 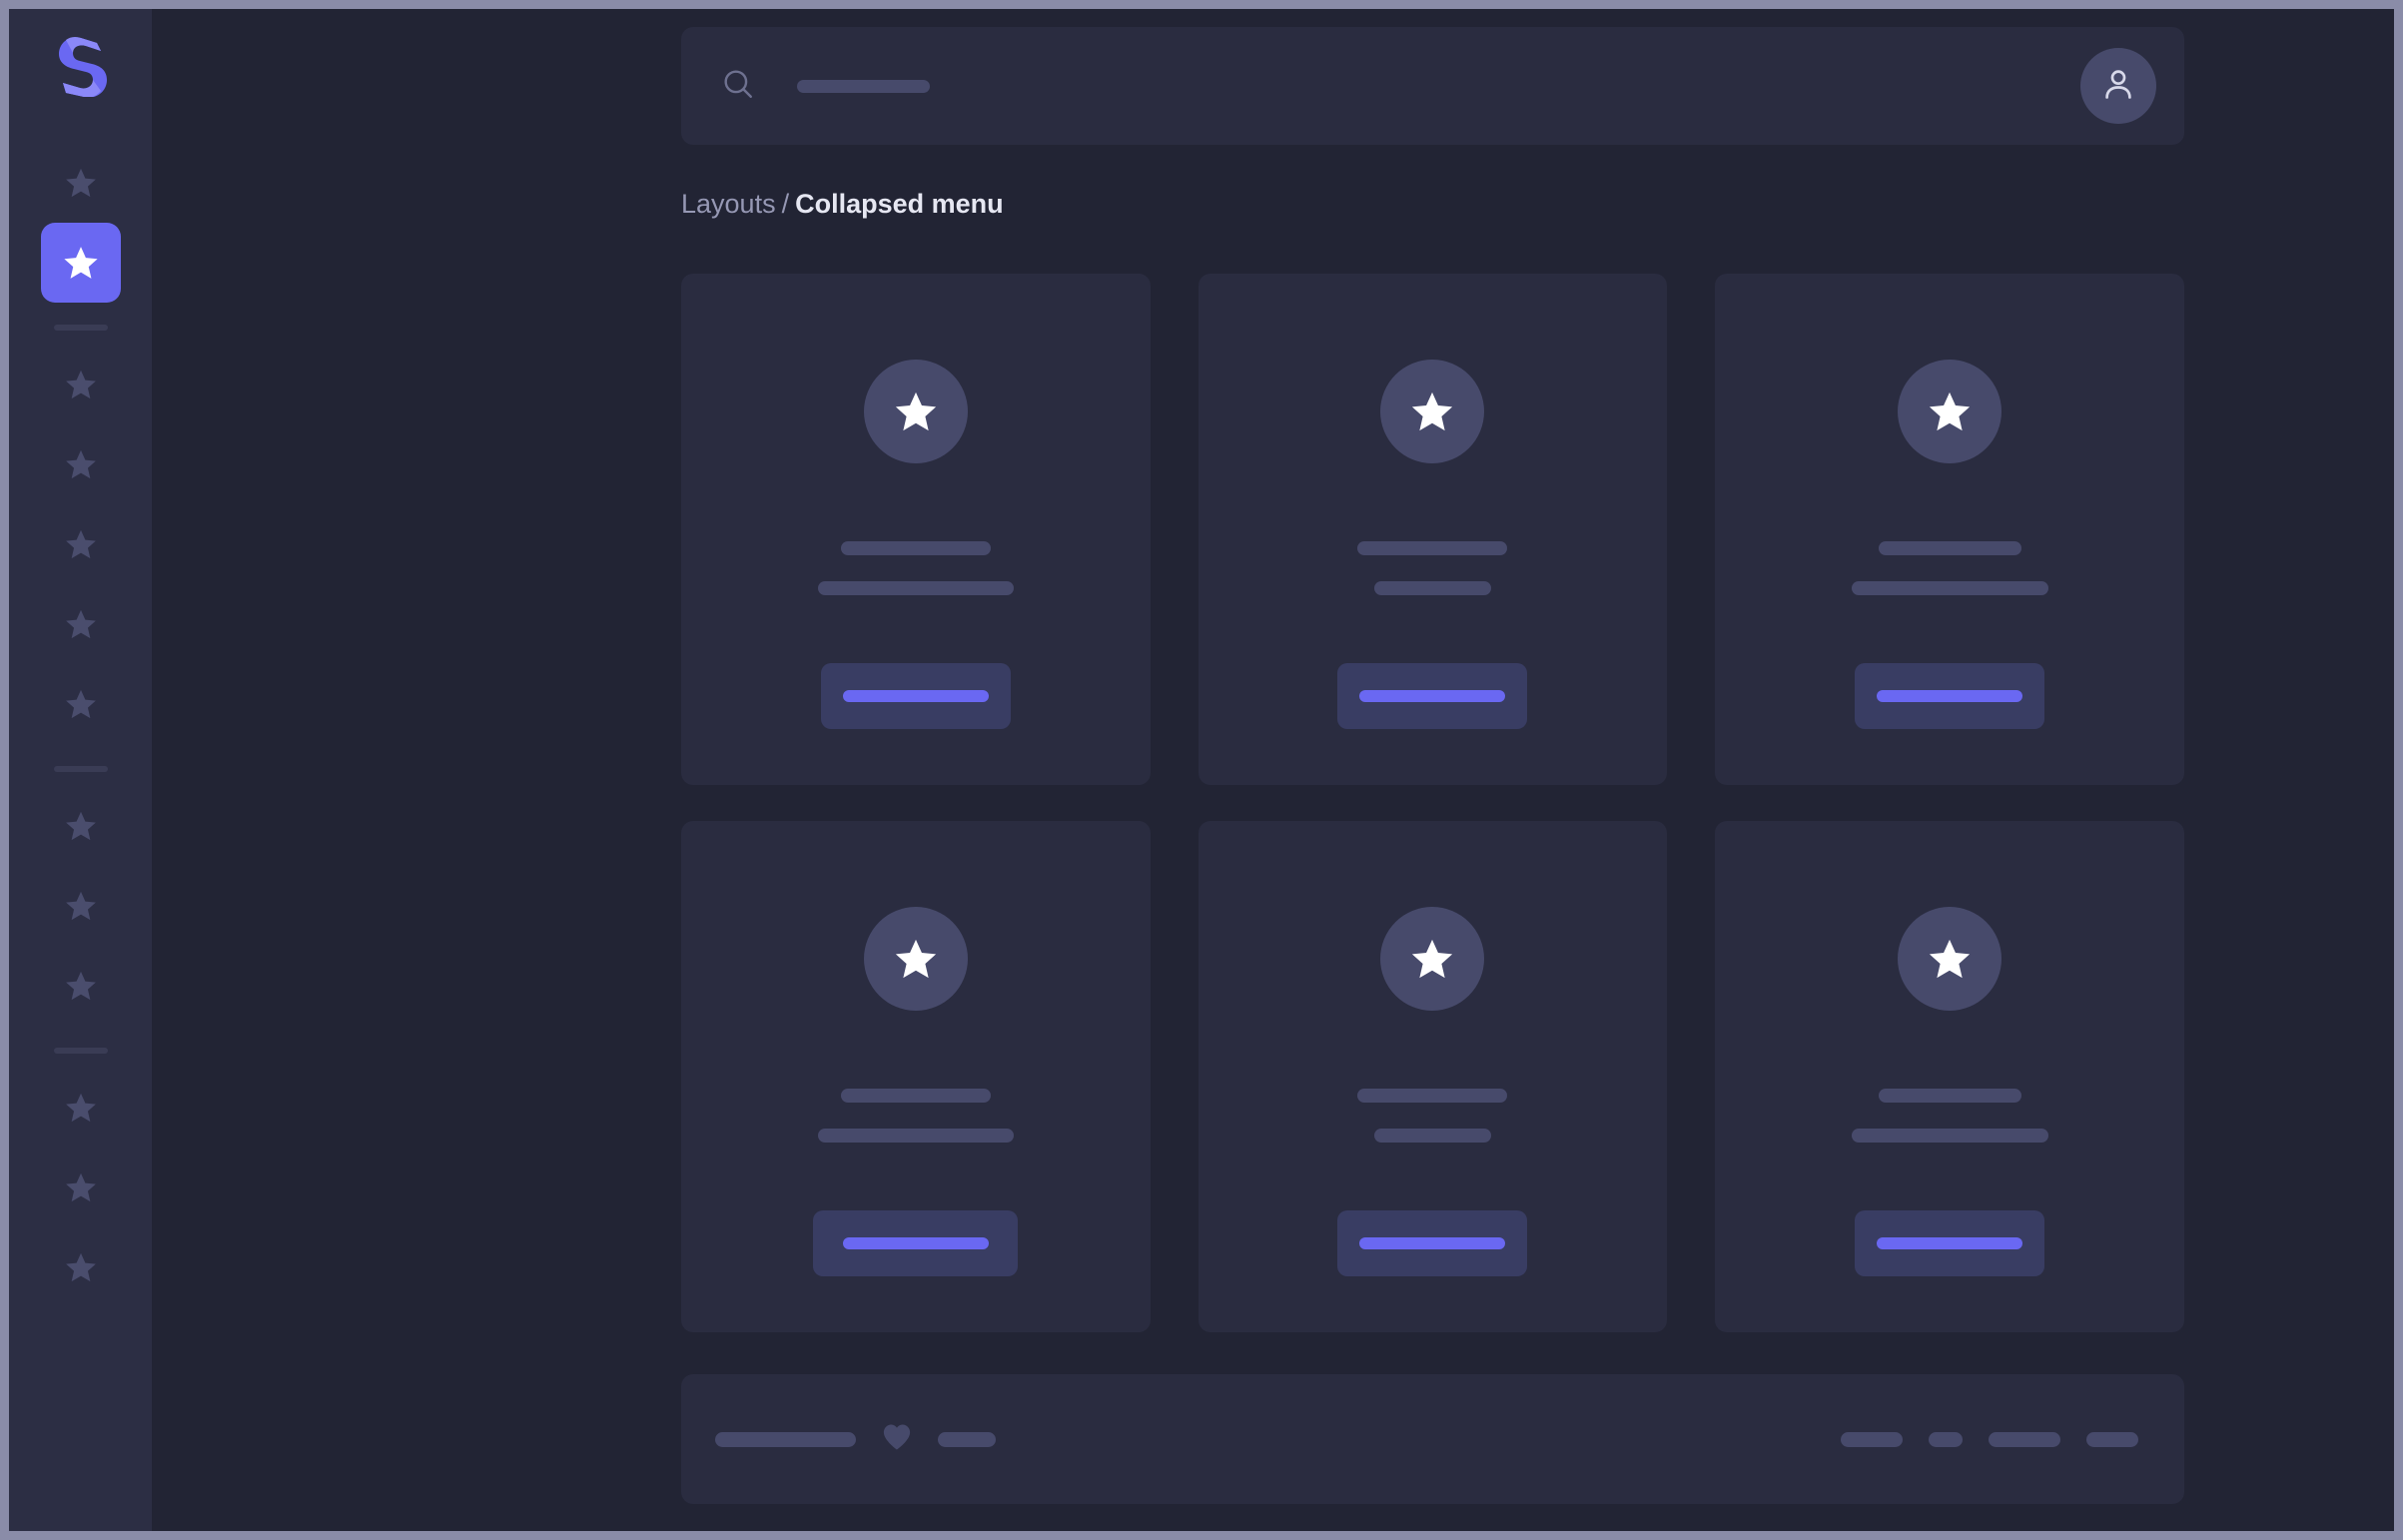 What do you see at coordinates (81, 66) in the screenshot?
I see `brand-logo` at bounding box center [81, 66].